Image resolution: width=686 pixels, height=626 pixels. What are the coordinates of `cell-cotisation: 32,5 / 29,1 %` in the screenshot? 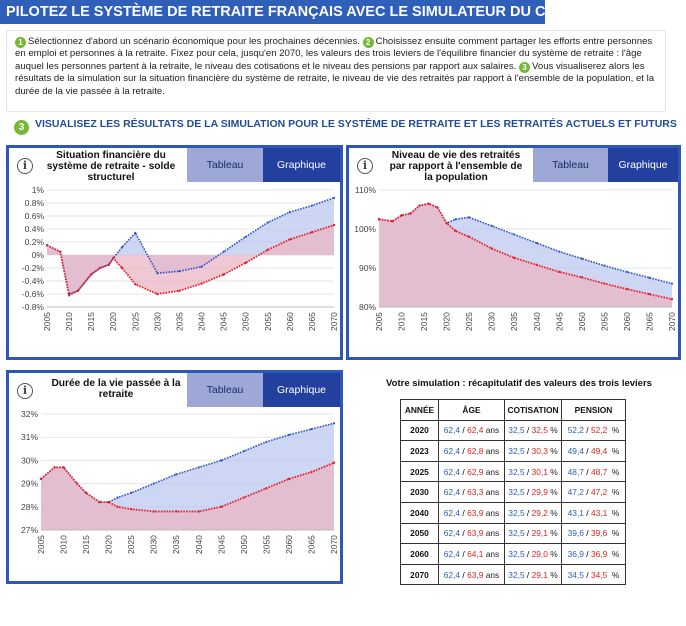 It's located at (533, 574).